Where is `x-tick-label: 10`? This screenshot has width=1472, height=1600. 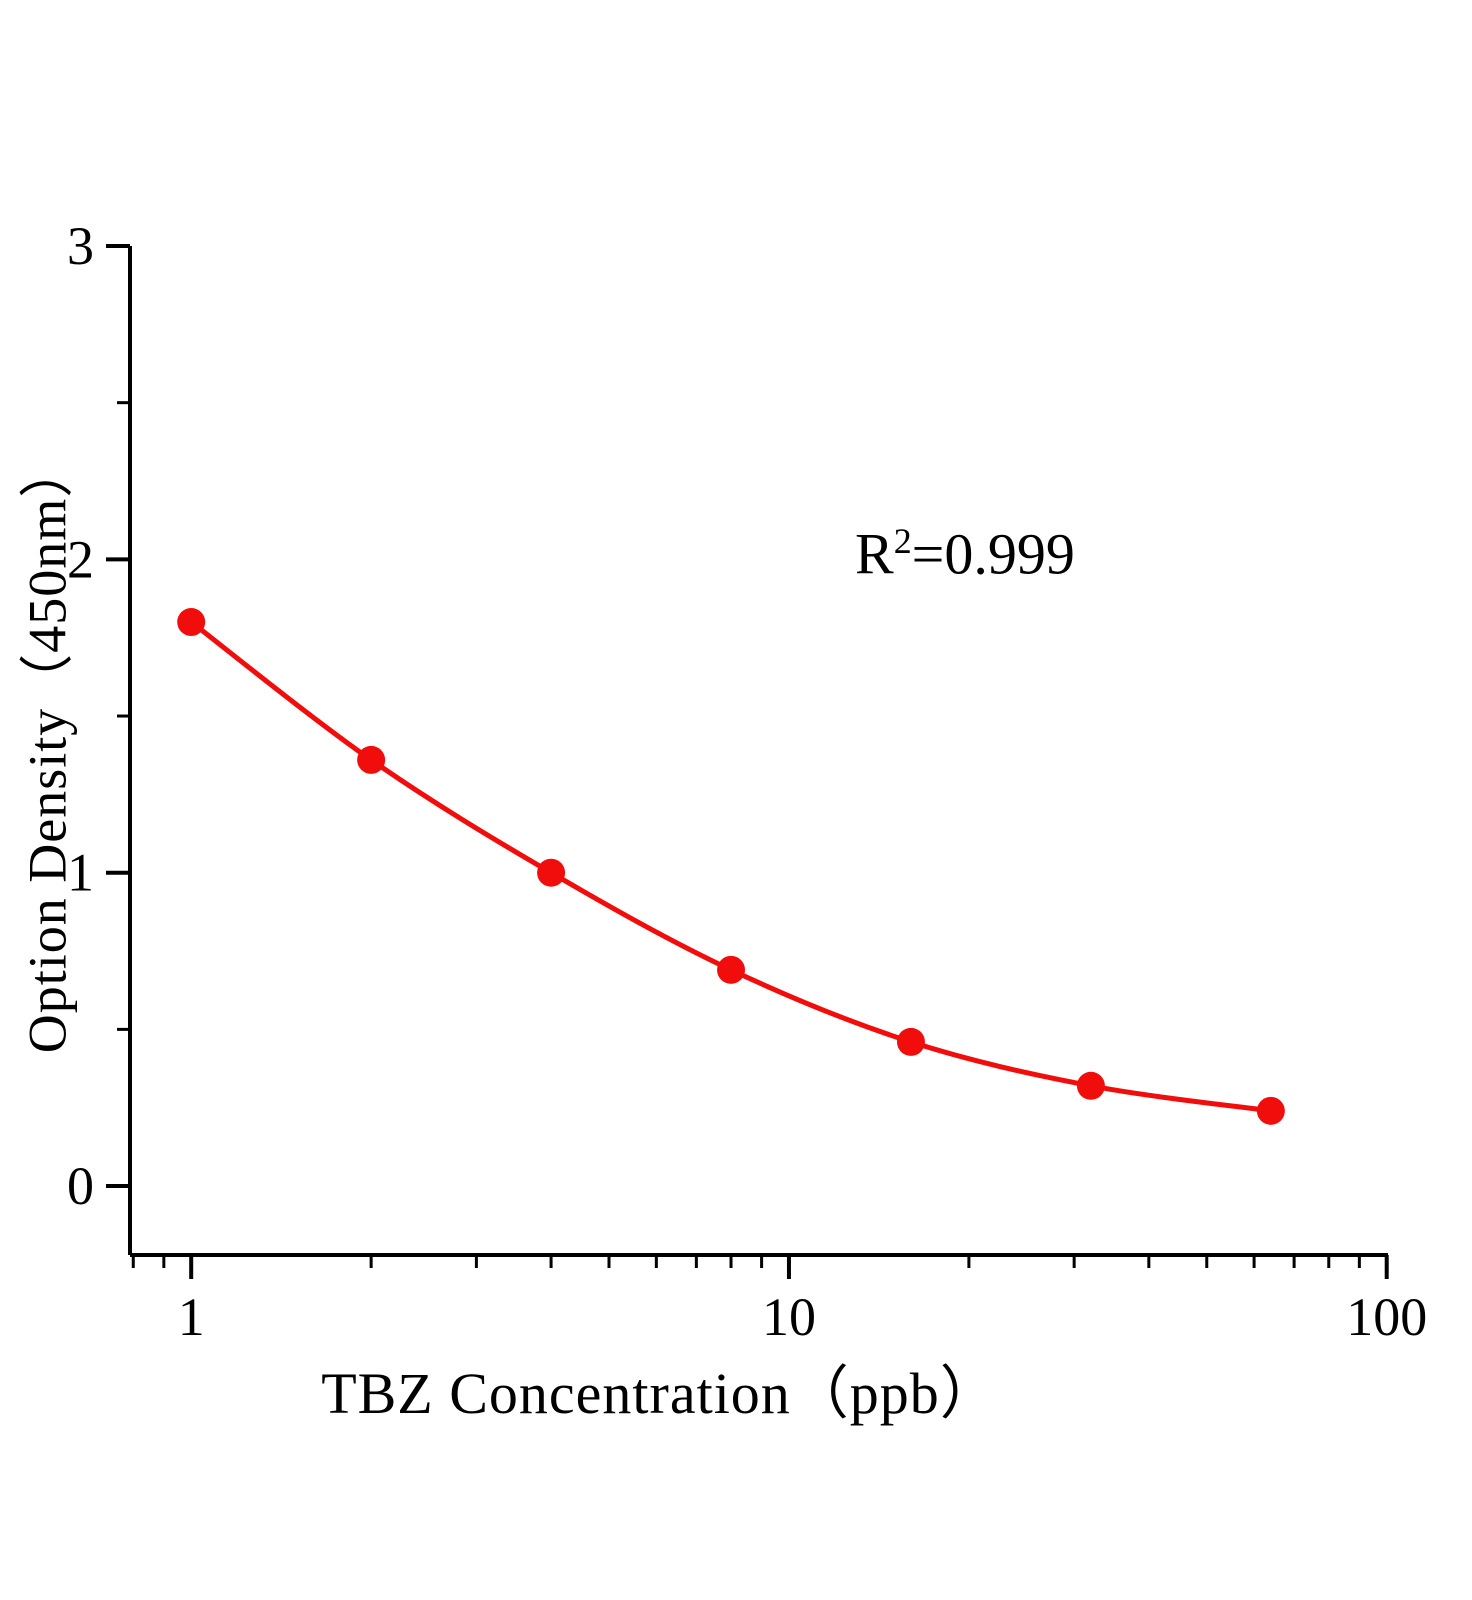 x-tick-label: 10 is located at coordinates (789, 1317).